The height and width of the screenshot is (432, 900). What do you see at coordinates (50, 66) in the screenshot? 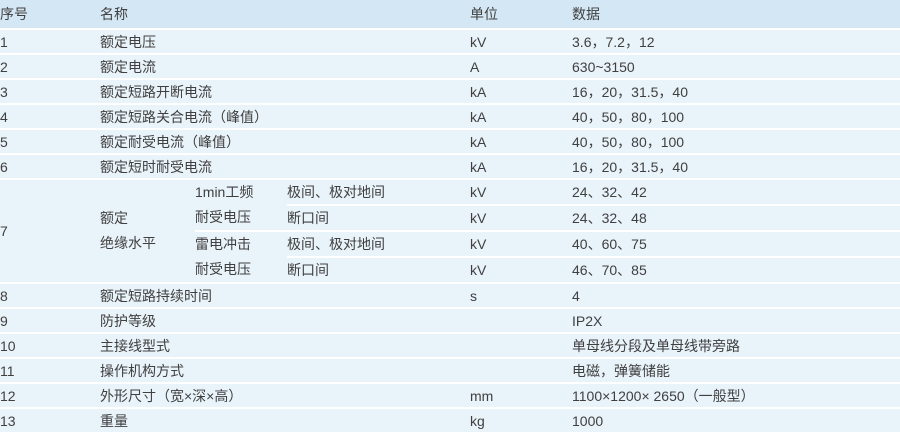
I see `row-number: 2` at bounding box center [50, 66].